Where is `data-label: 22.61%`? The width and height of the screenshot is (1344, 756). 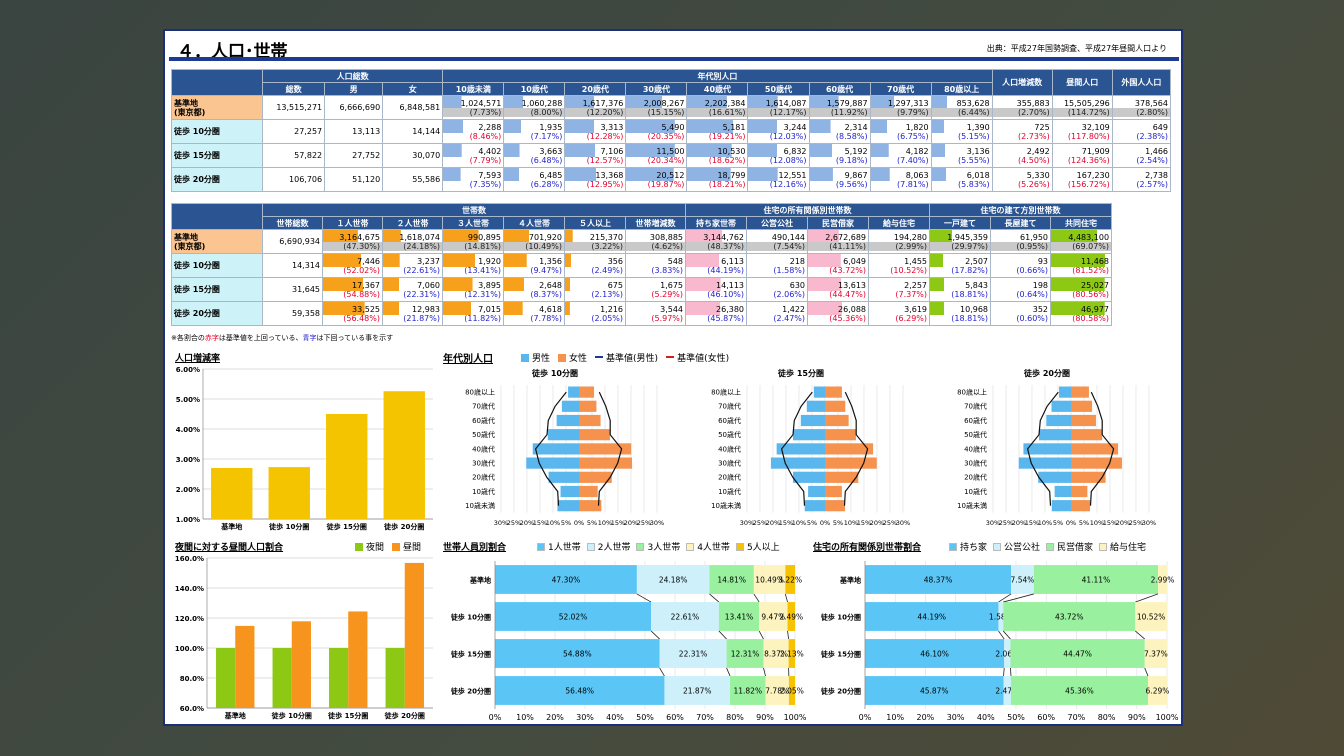
data-label: 22.61% is located at coordinates (685, 617).